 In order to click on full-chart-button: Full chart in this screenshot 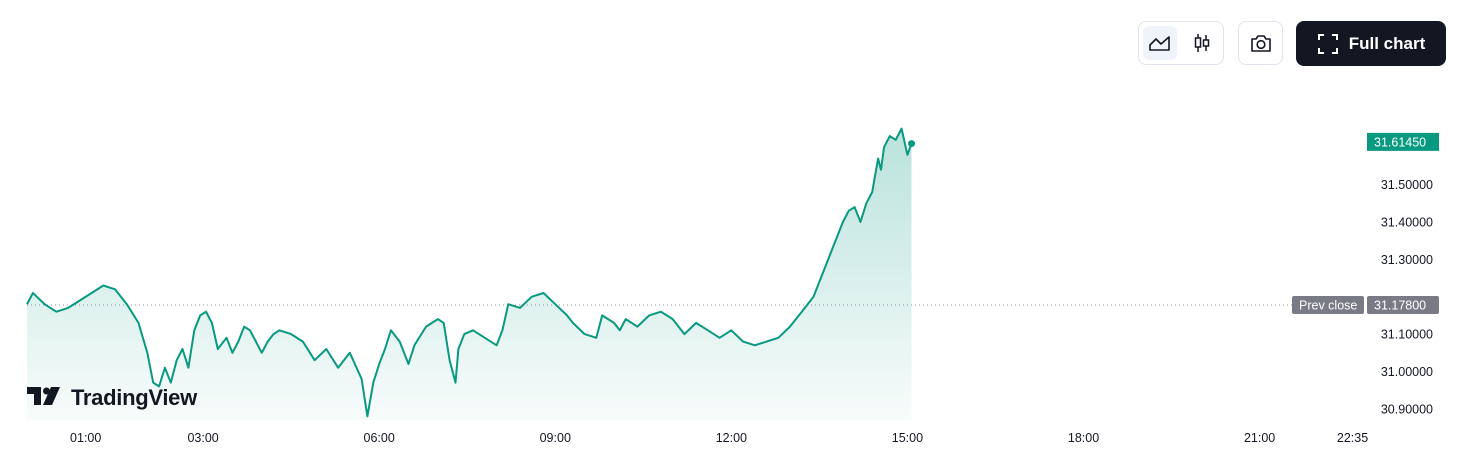, I will do `click(1371, 43)`.